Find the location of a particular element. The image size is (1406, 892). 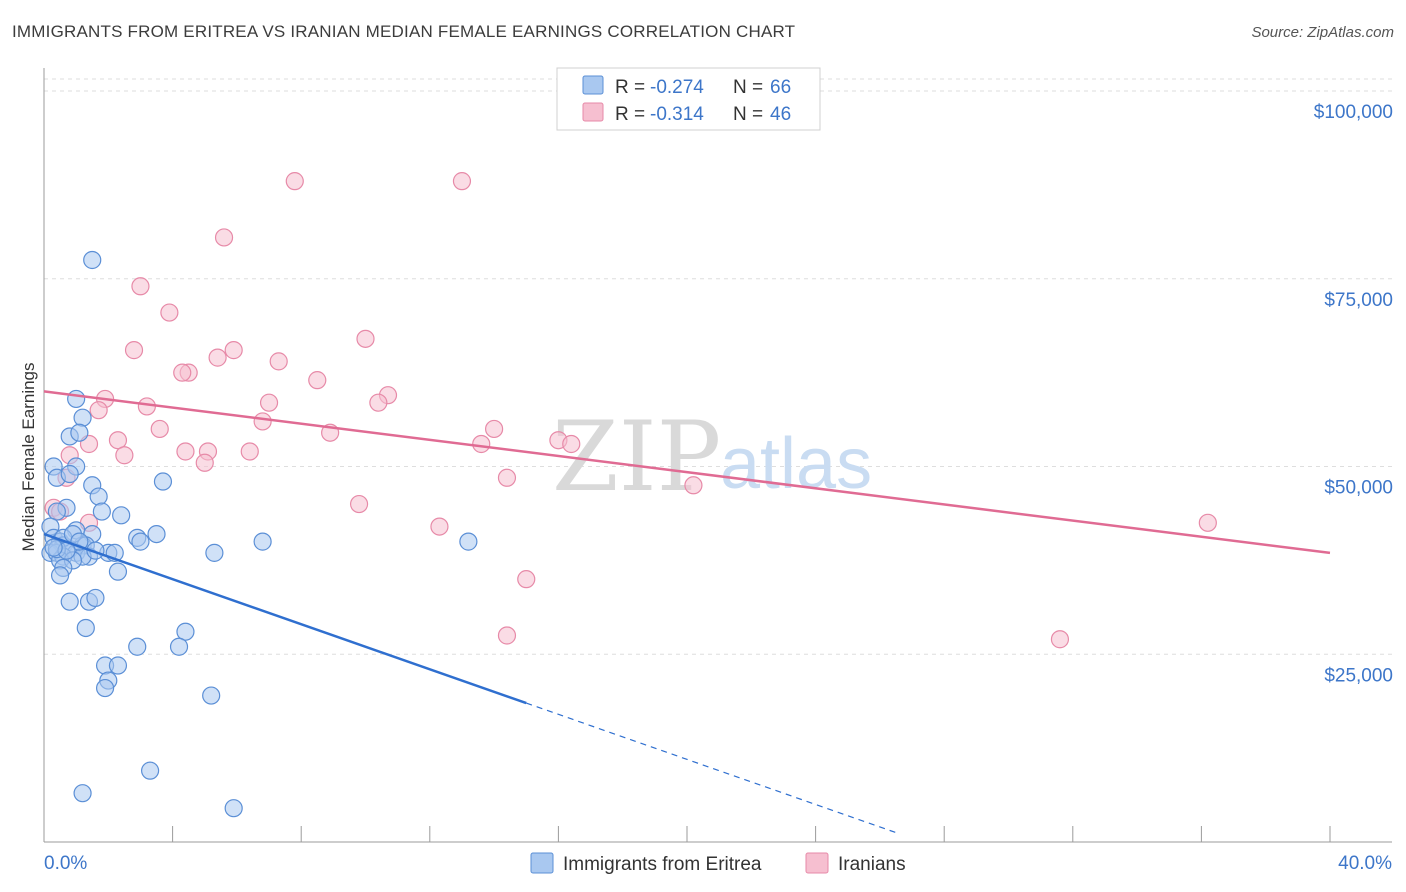

correlation-legend: R = -0.274 N = 66 R = -0.314 N = 46 is located at coordinates (688, 99).